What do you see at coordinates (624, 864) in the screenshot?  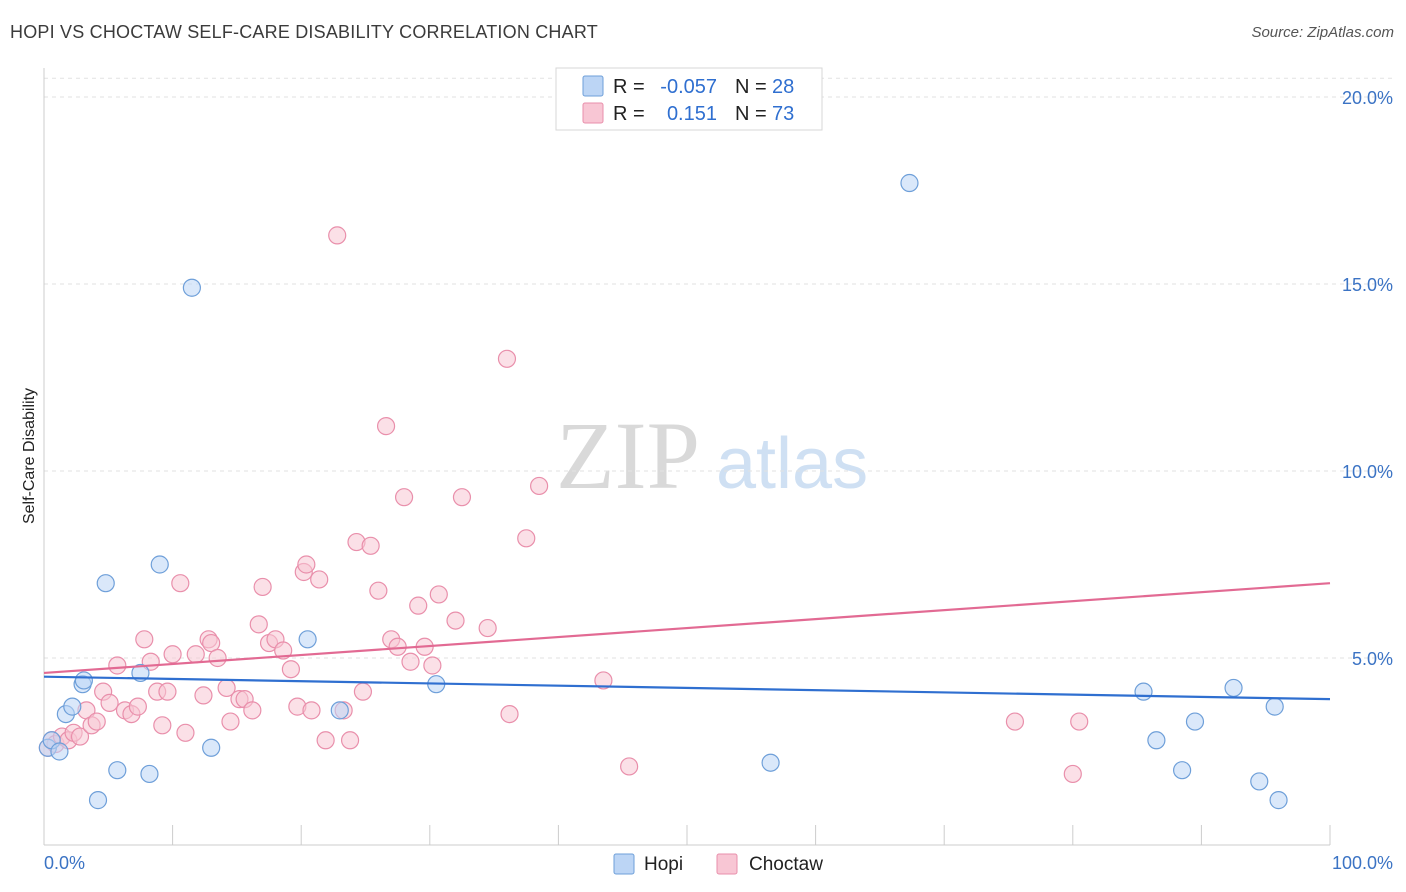 I see `hopi-legend-icon` at bounding box center [624, 864].